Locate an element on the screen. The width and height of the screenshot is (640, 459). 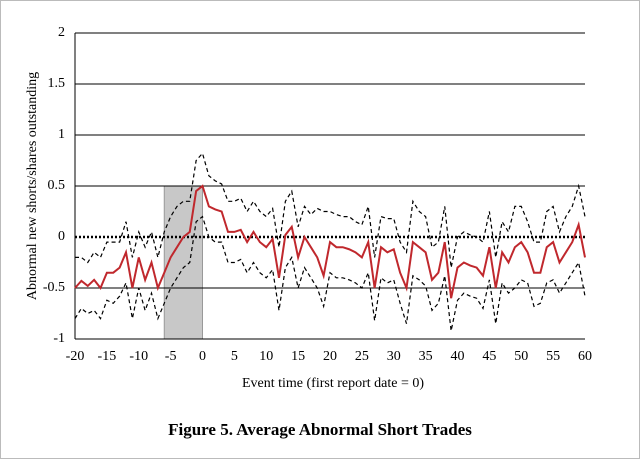
y-tick-label: 1.5 is located at coordinates (57, 83).